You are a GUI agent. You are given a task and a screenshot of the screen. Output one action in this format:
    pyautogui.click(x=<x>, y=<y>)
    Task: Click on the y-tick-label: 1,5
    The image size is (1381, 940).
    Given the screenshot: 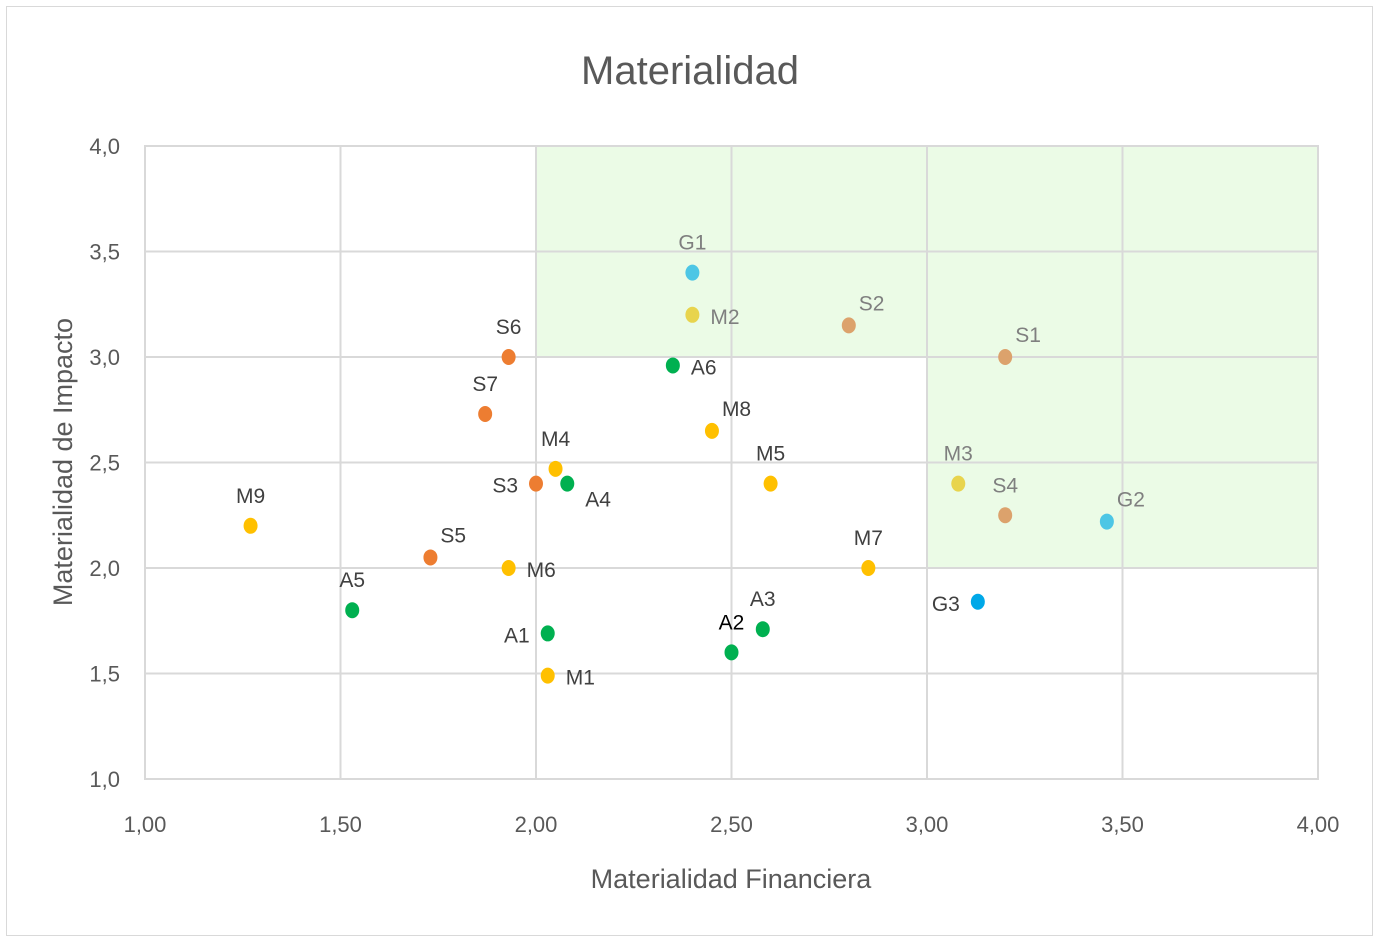 What is the action you would take?
    pyautogui.click(x=104, y=674)
    